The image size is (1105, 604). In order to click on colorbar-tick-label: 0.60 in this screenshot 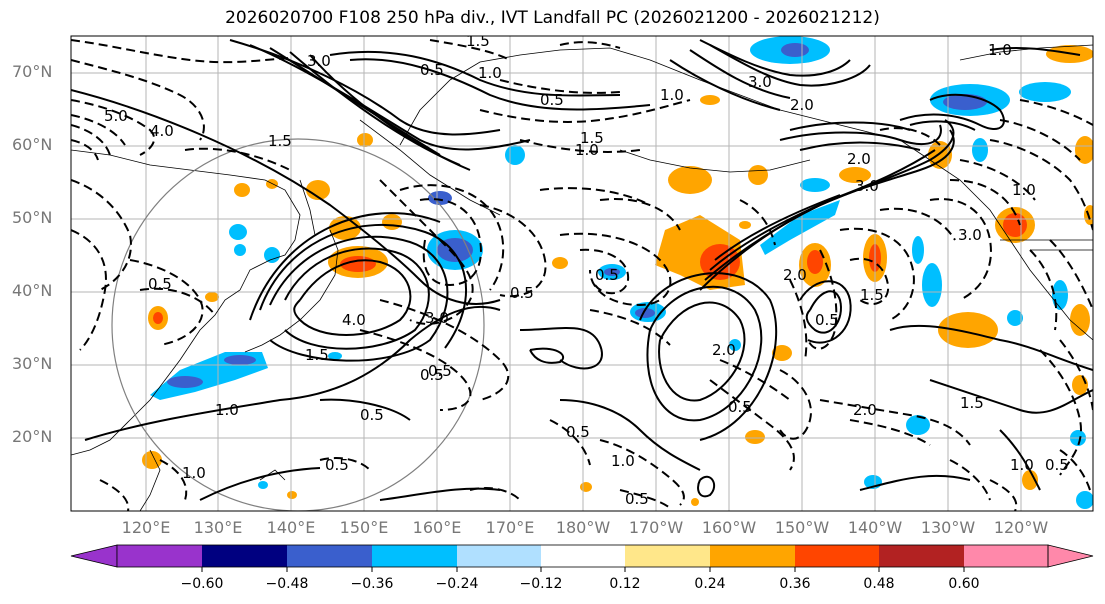, I will do `click(964, 584)`.